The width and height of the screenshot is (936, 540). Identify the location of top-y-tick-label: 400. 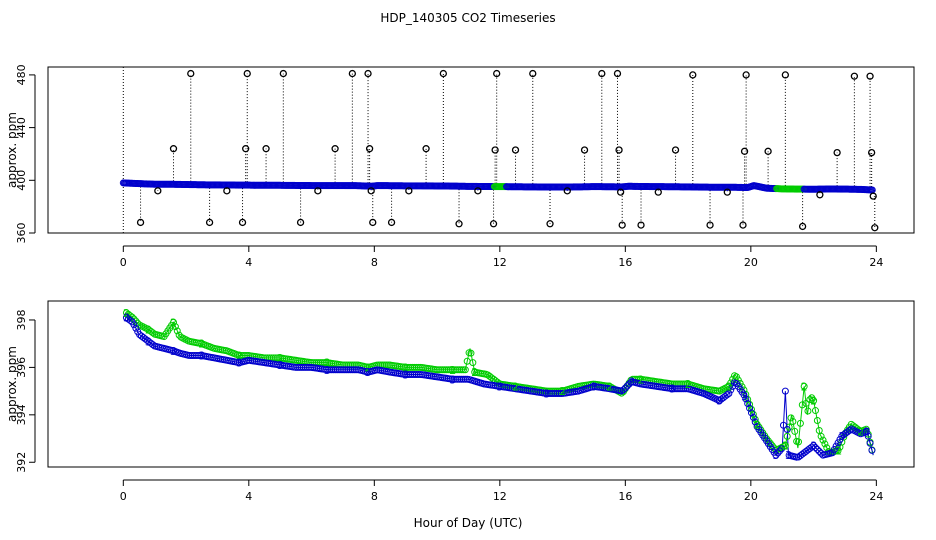
(21, 180).